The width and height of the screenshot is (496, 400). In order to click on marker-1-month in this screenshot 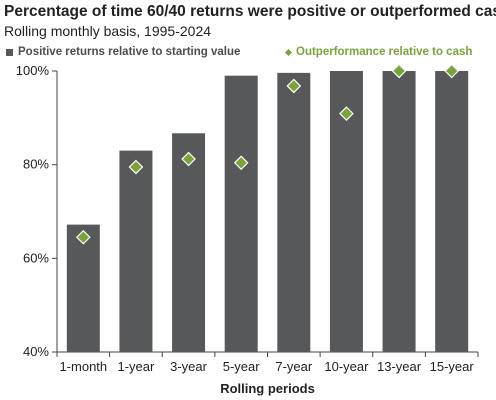, I will do `click(83, 237)`.